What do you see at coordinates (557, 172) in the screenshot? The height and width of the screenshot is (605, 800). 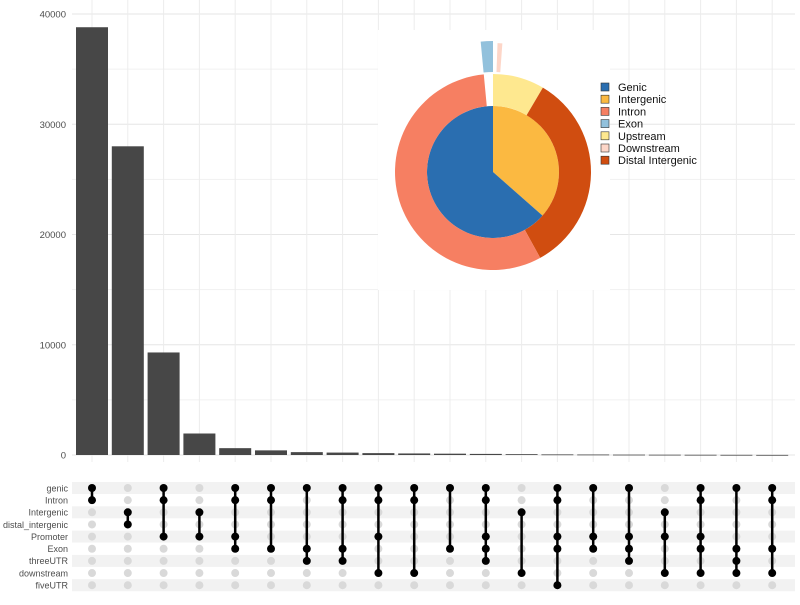 I see `pie-slice-outer-distal-intergenic` at bounding box center [557, 172].